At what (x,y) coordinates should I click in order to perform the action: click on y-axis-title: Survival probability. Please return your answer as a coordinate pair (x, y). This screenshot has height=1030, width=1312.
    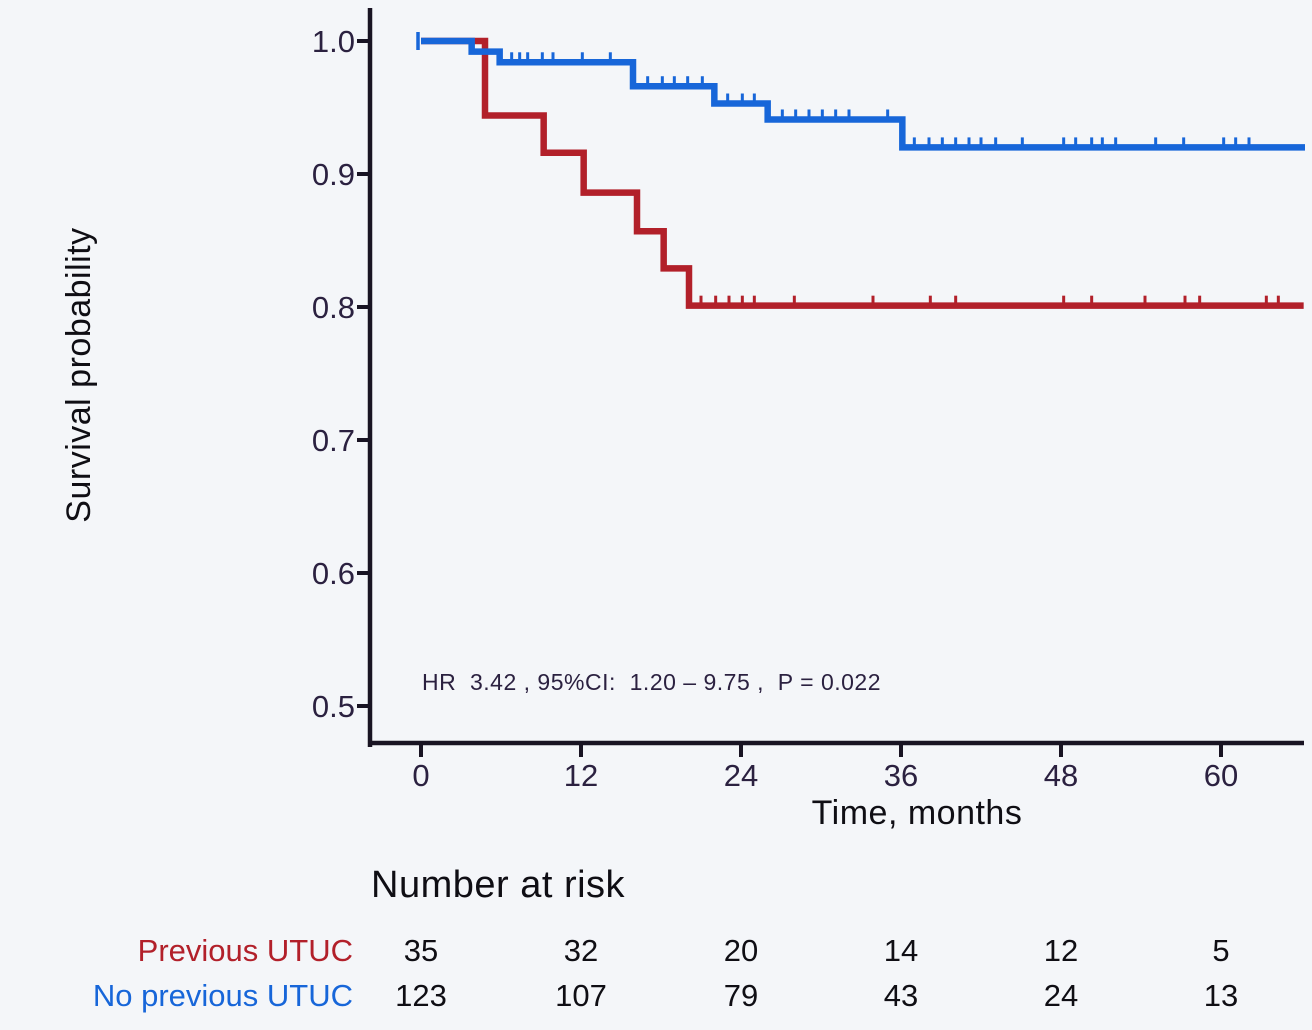
    Looking at the image, I should click on (78, 375).